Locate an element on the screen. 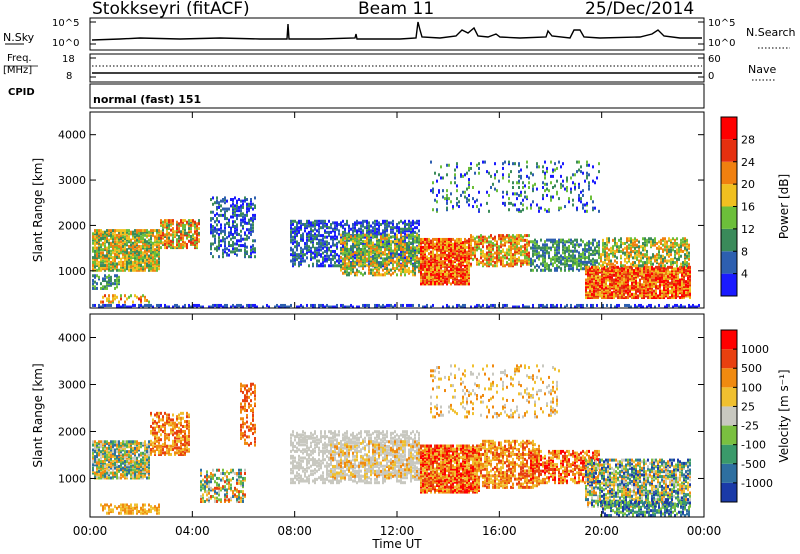 The width and height of the screenshot is (800, 554). heatmap-cell-0-2097 is located at coordinates (411, 232).